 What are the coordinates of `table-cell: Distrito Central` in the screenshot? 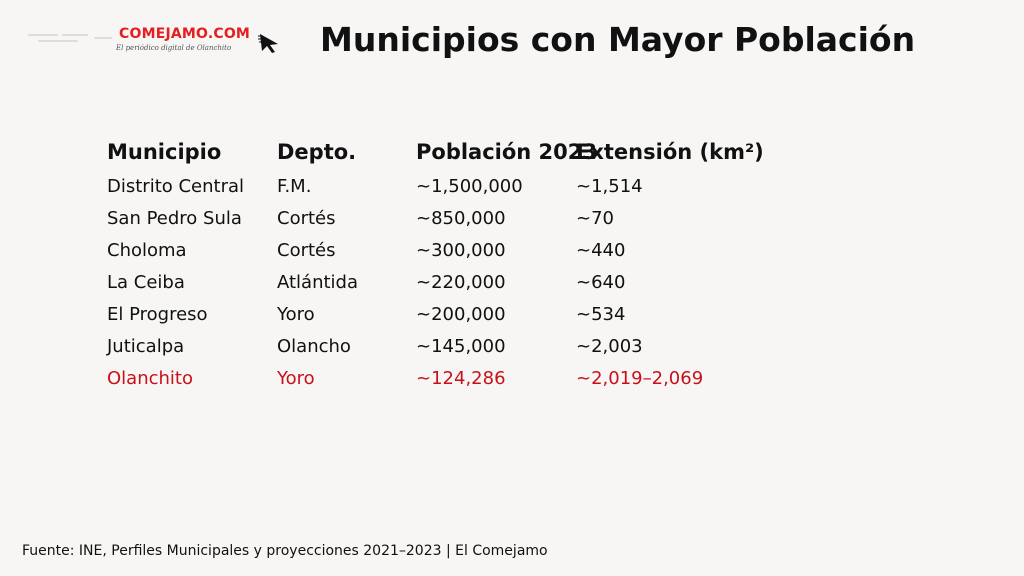 It's located at (176, 186).